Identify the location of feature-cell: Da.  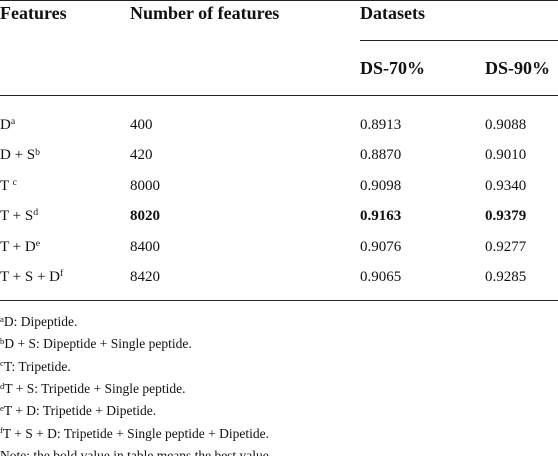
(8, 124).